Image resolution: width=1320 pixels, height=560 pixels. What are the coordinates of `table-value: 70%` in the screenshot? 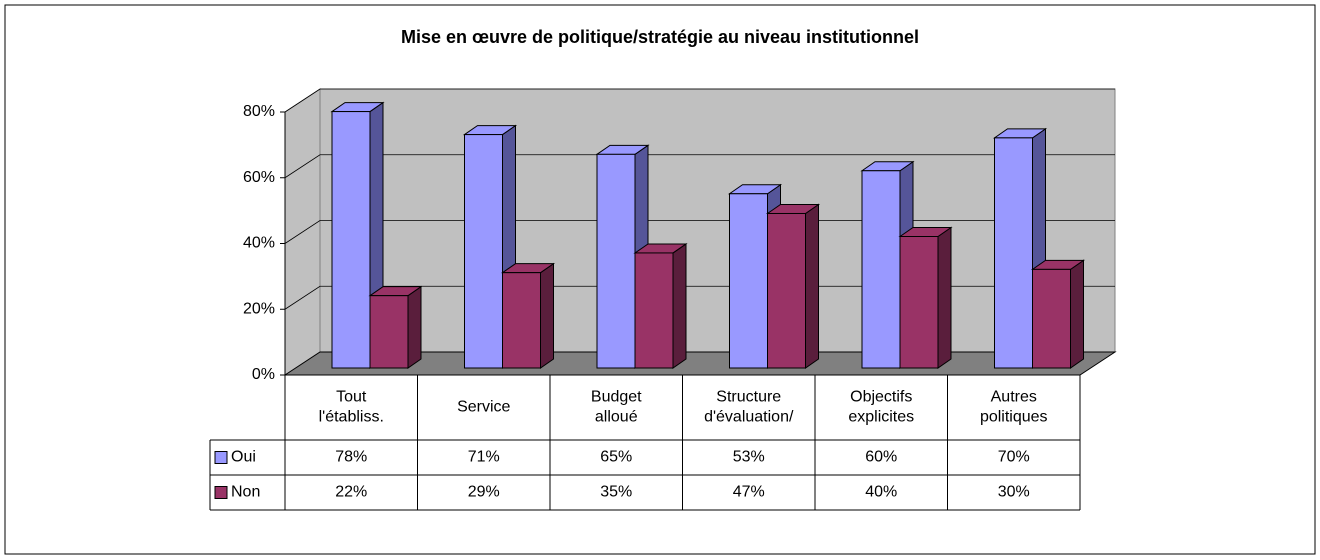 It's located at (1014, 457).